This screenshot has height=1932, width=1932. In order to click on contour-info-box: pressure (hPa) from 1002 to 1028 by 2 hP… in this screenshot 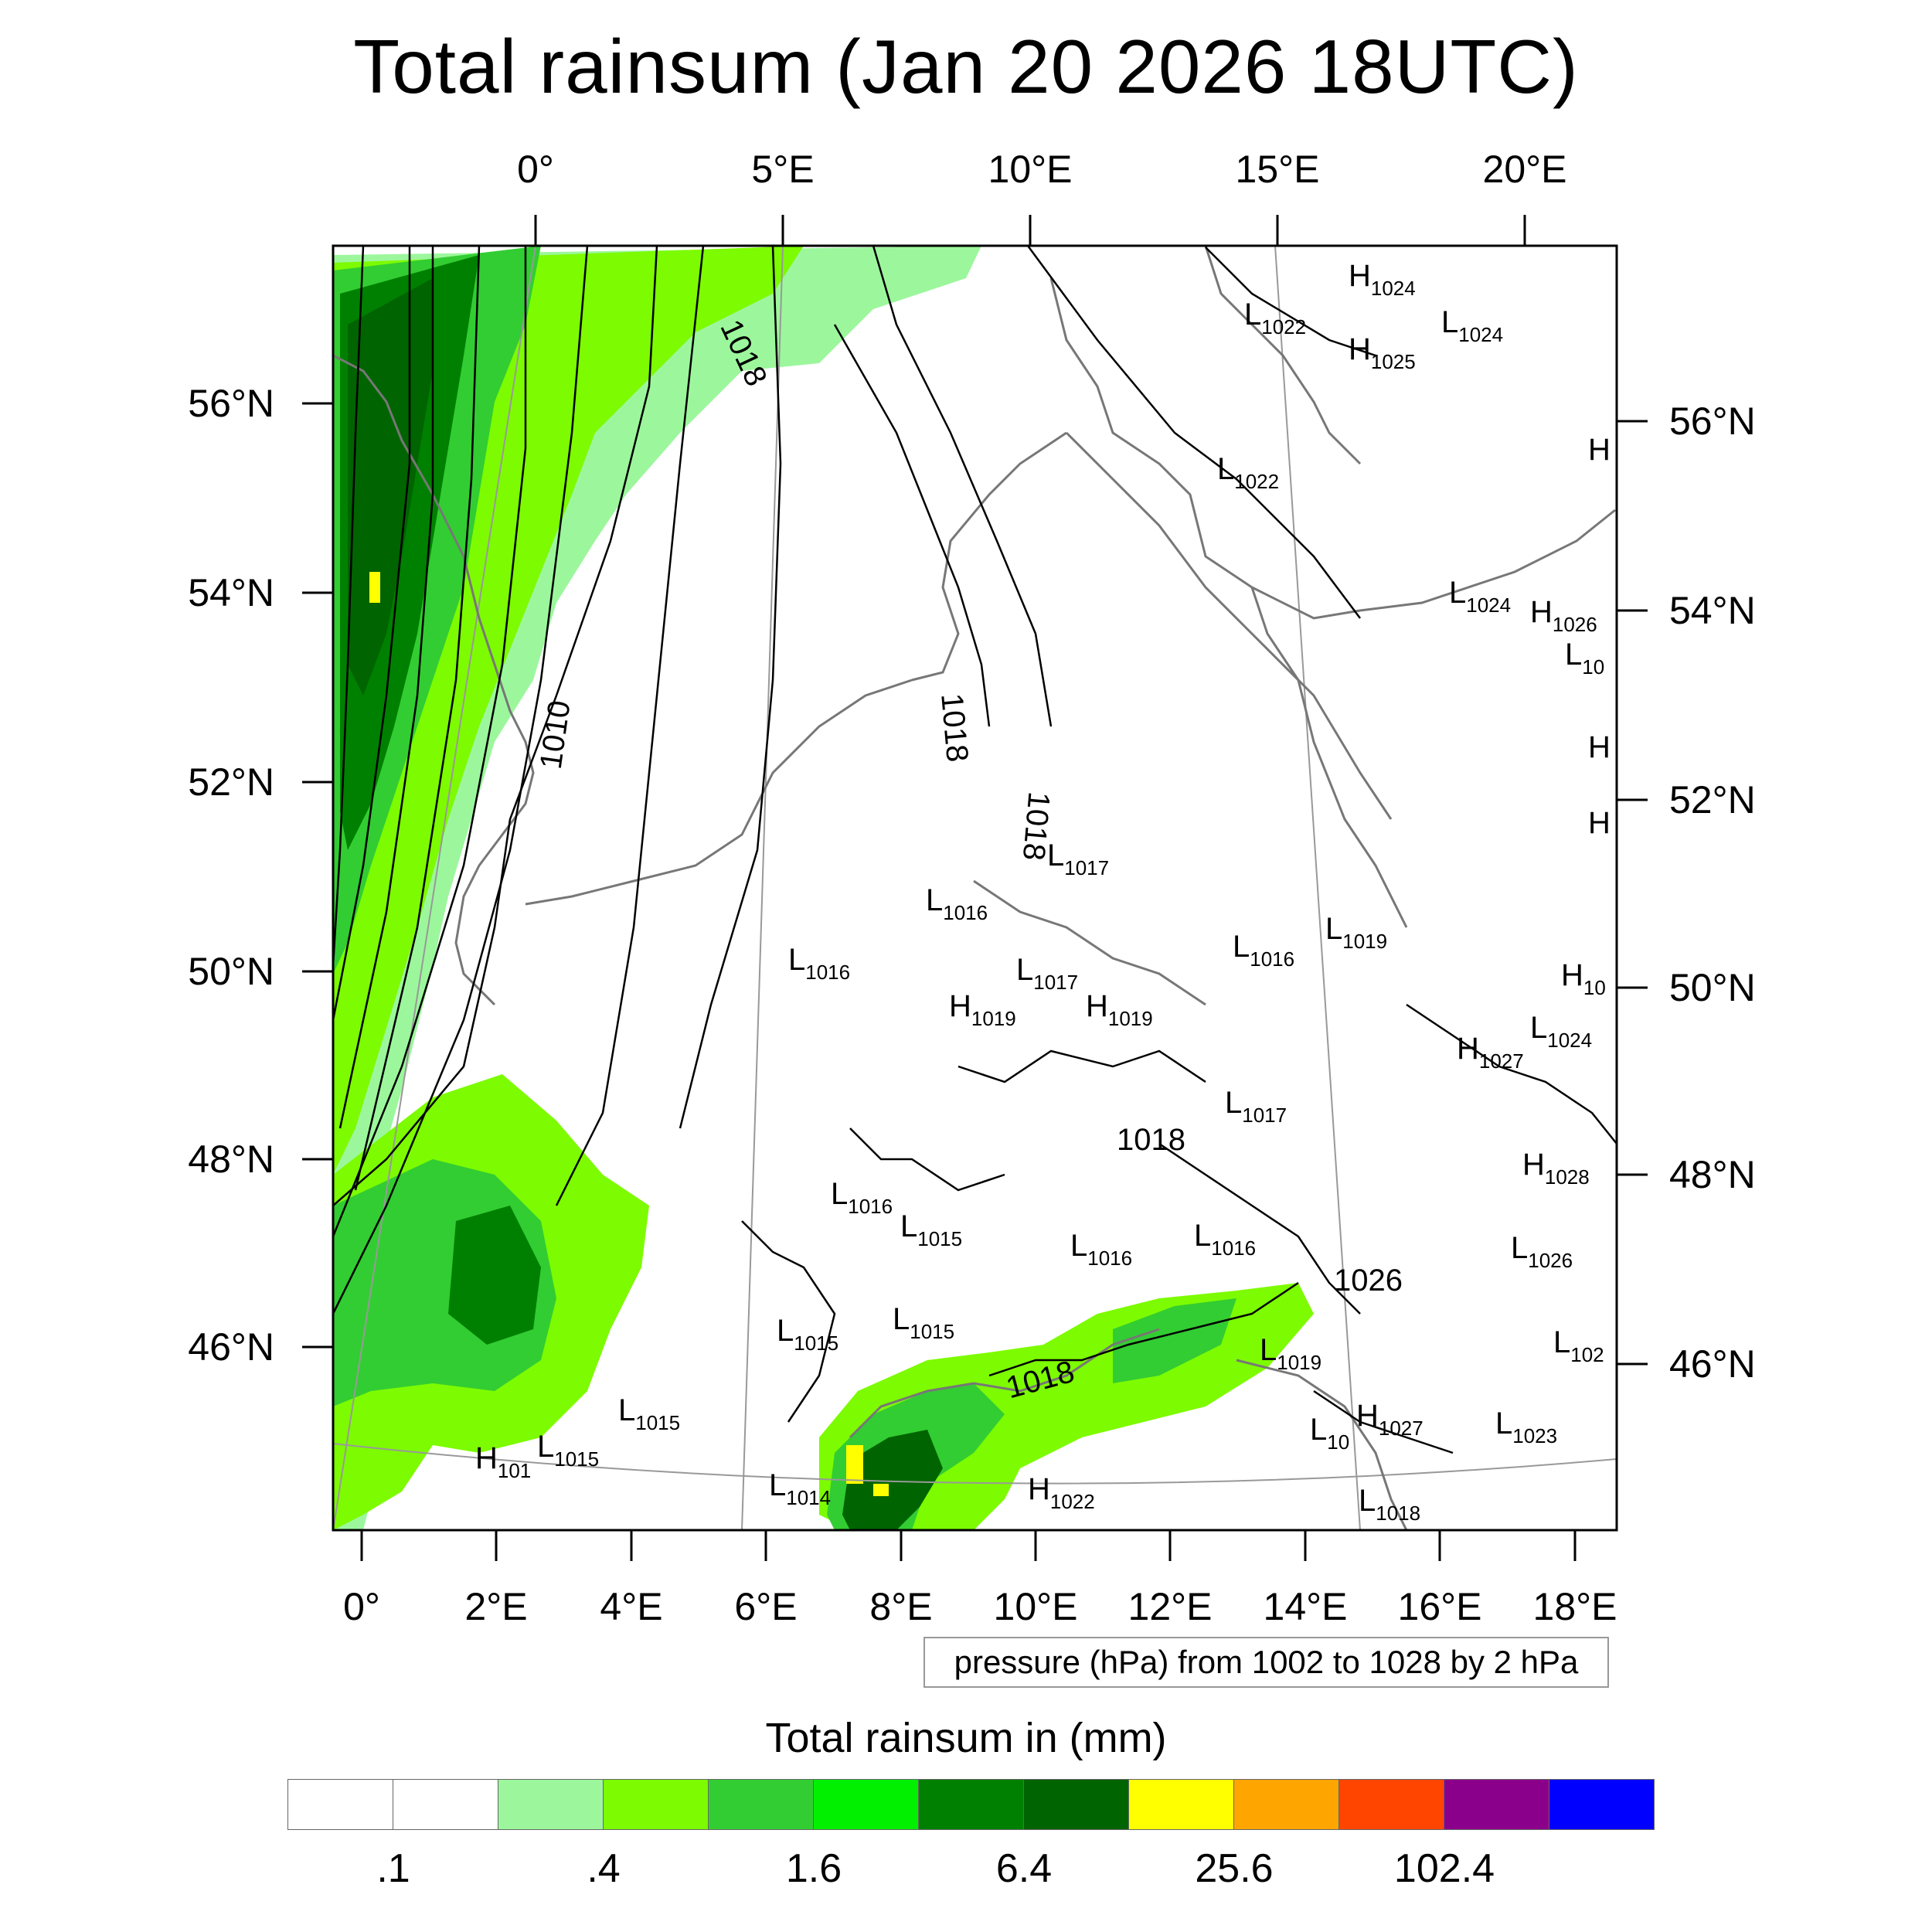, I will do `click(1266, 1662)`.